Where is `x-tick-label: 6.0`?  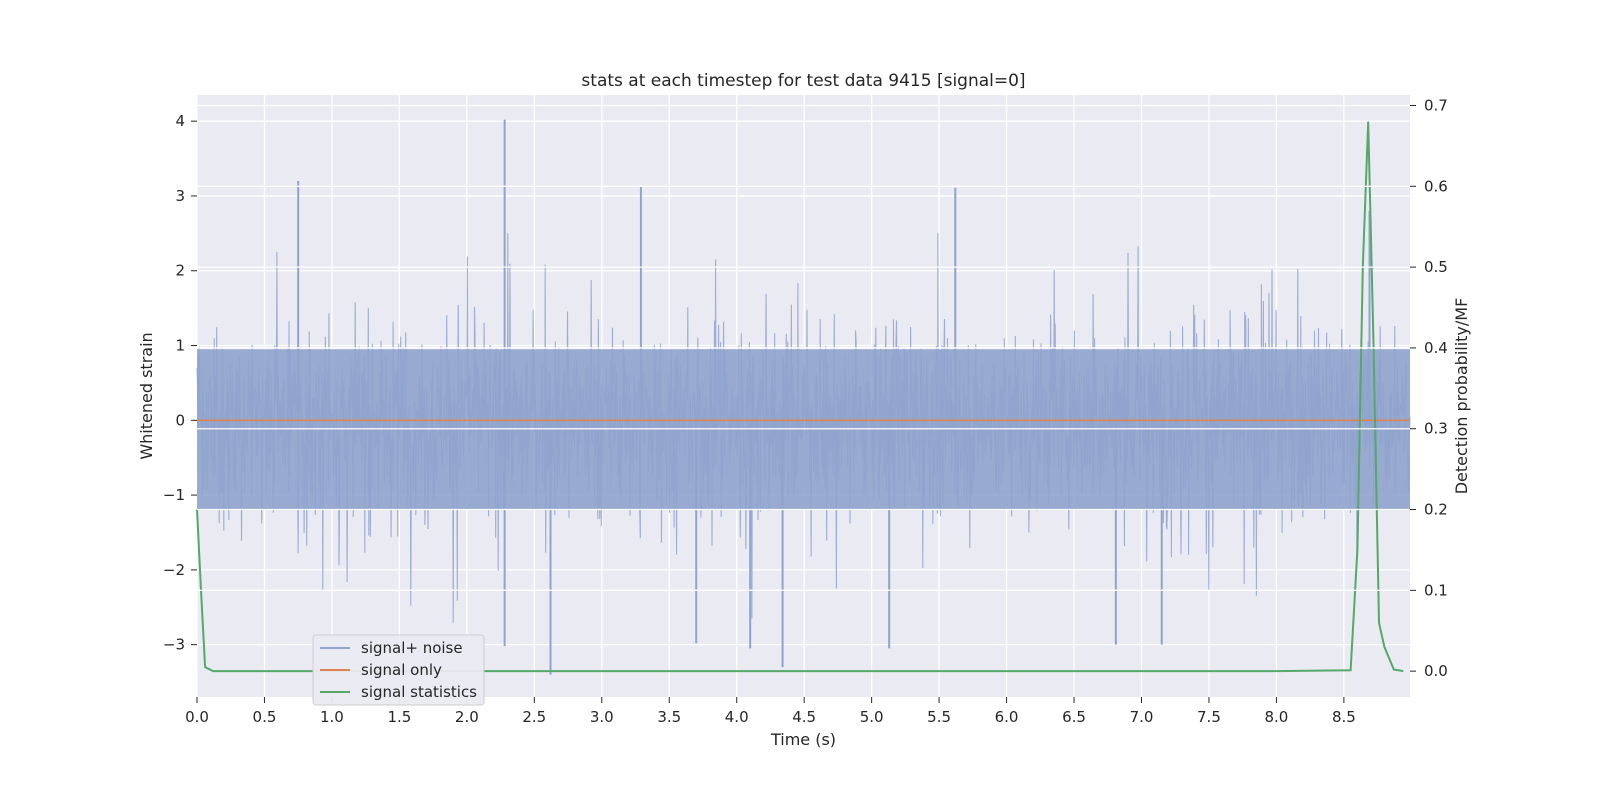 x-tick-label: 6.0 is located at coordinates (1007, 717).